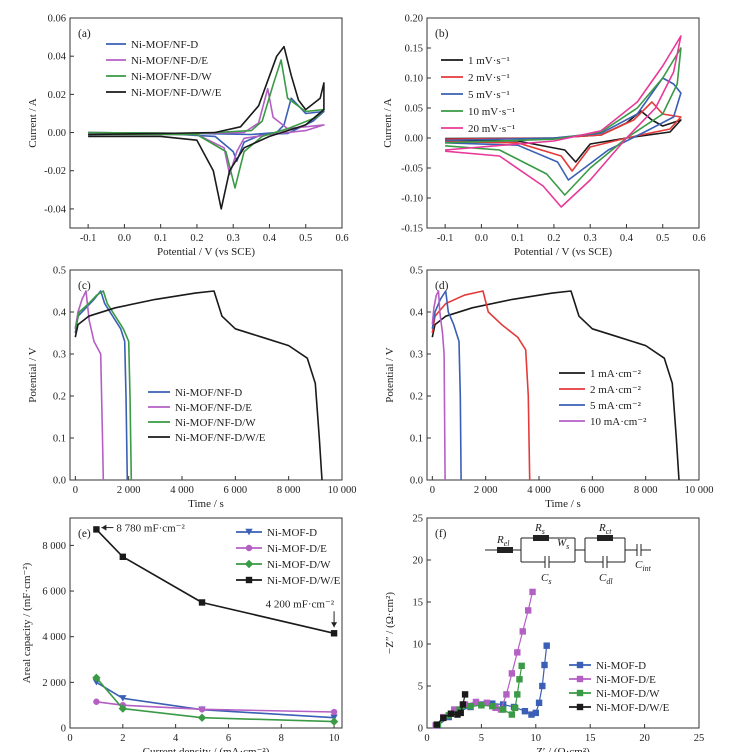 This screenshot has height=752, width=739. Describe the element at coordinates (299, 565) in the screenshot. I see `legend-entry: Ni-MOF-D/W` at that location.